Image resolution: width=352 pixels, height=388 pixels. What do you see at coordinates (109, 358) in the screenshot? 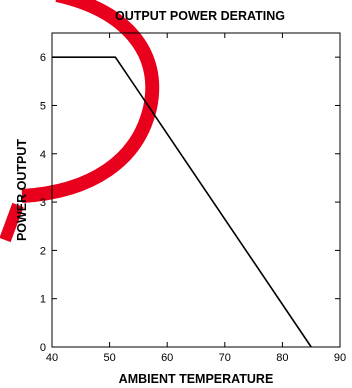
I see `x-tick-label: 50` at bounding box center [109, 358].